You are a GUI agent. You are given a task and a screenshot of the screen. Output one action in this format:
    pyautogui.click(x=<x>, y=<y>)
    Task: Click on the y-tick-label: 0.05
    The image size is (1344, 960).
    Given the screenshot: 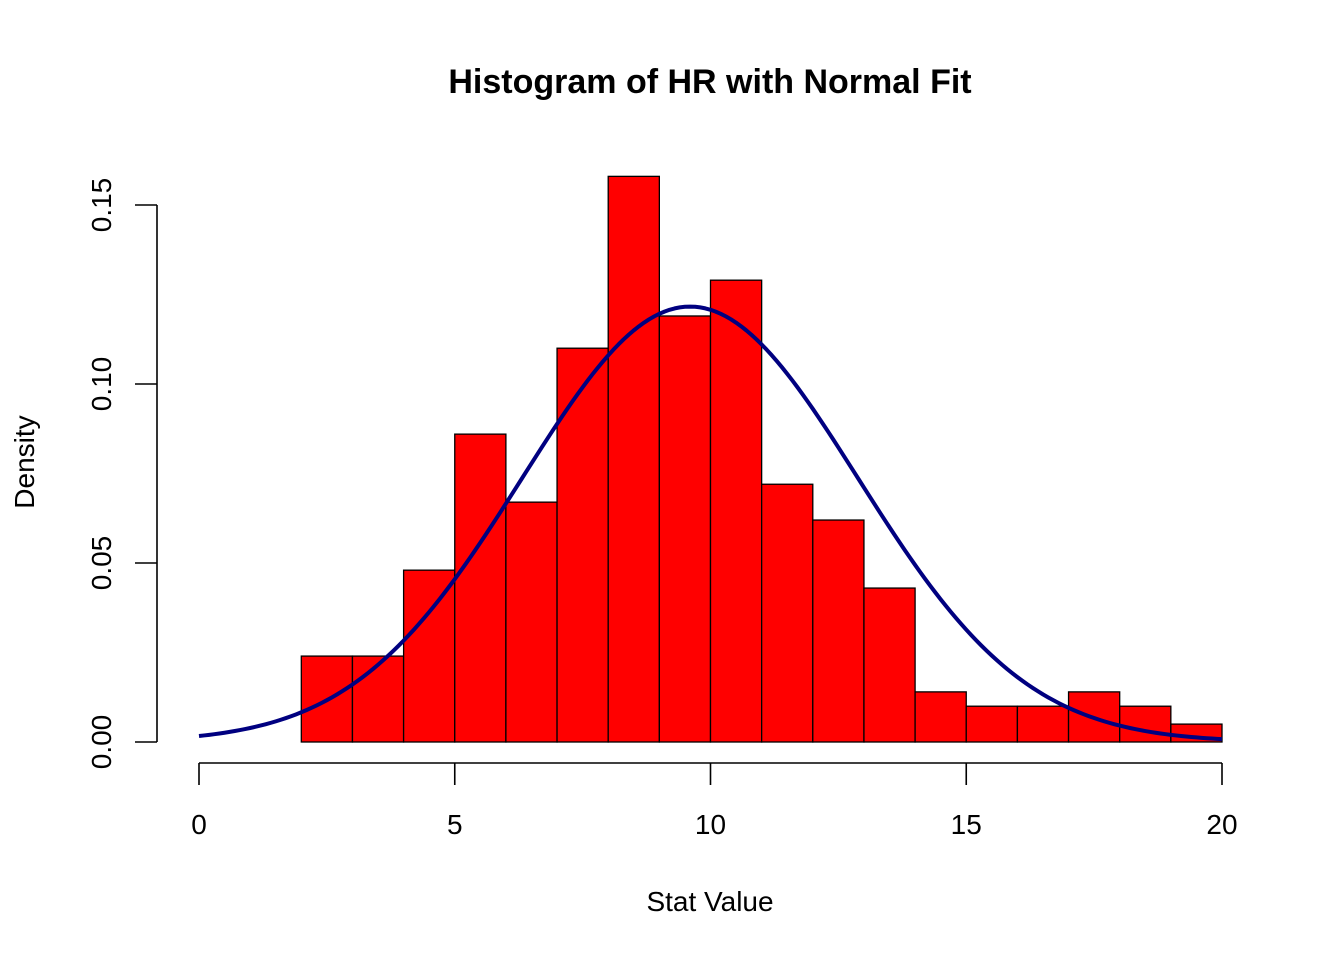 What is the action you would take?
    pyautogui.click(x=101, y=563)
    